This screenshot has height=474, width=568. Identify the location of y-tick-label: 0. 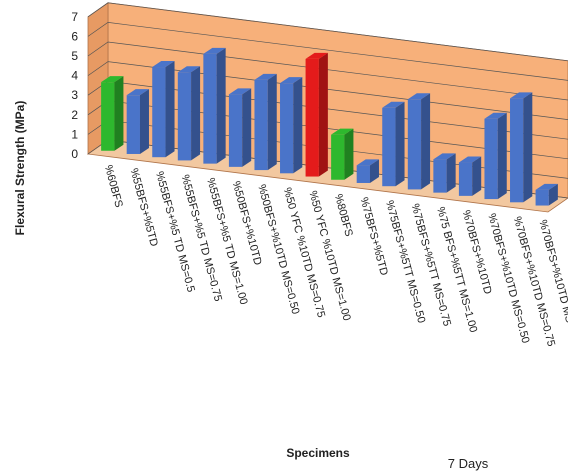
(74, 154).